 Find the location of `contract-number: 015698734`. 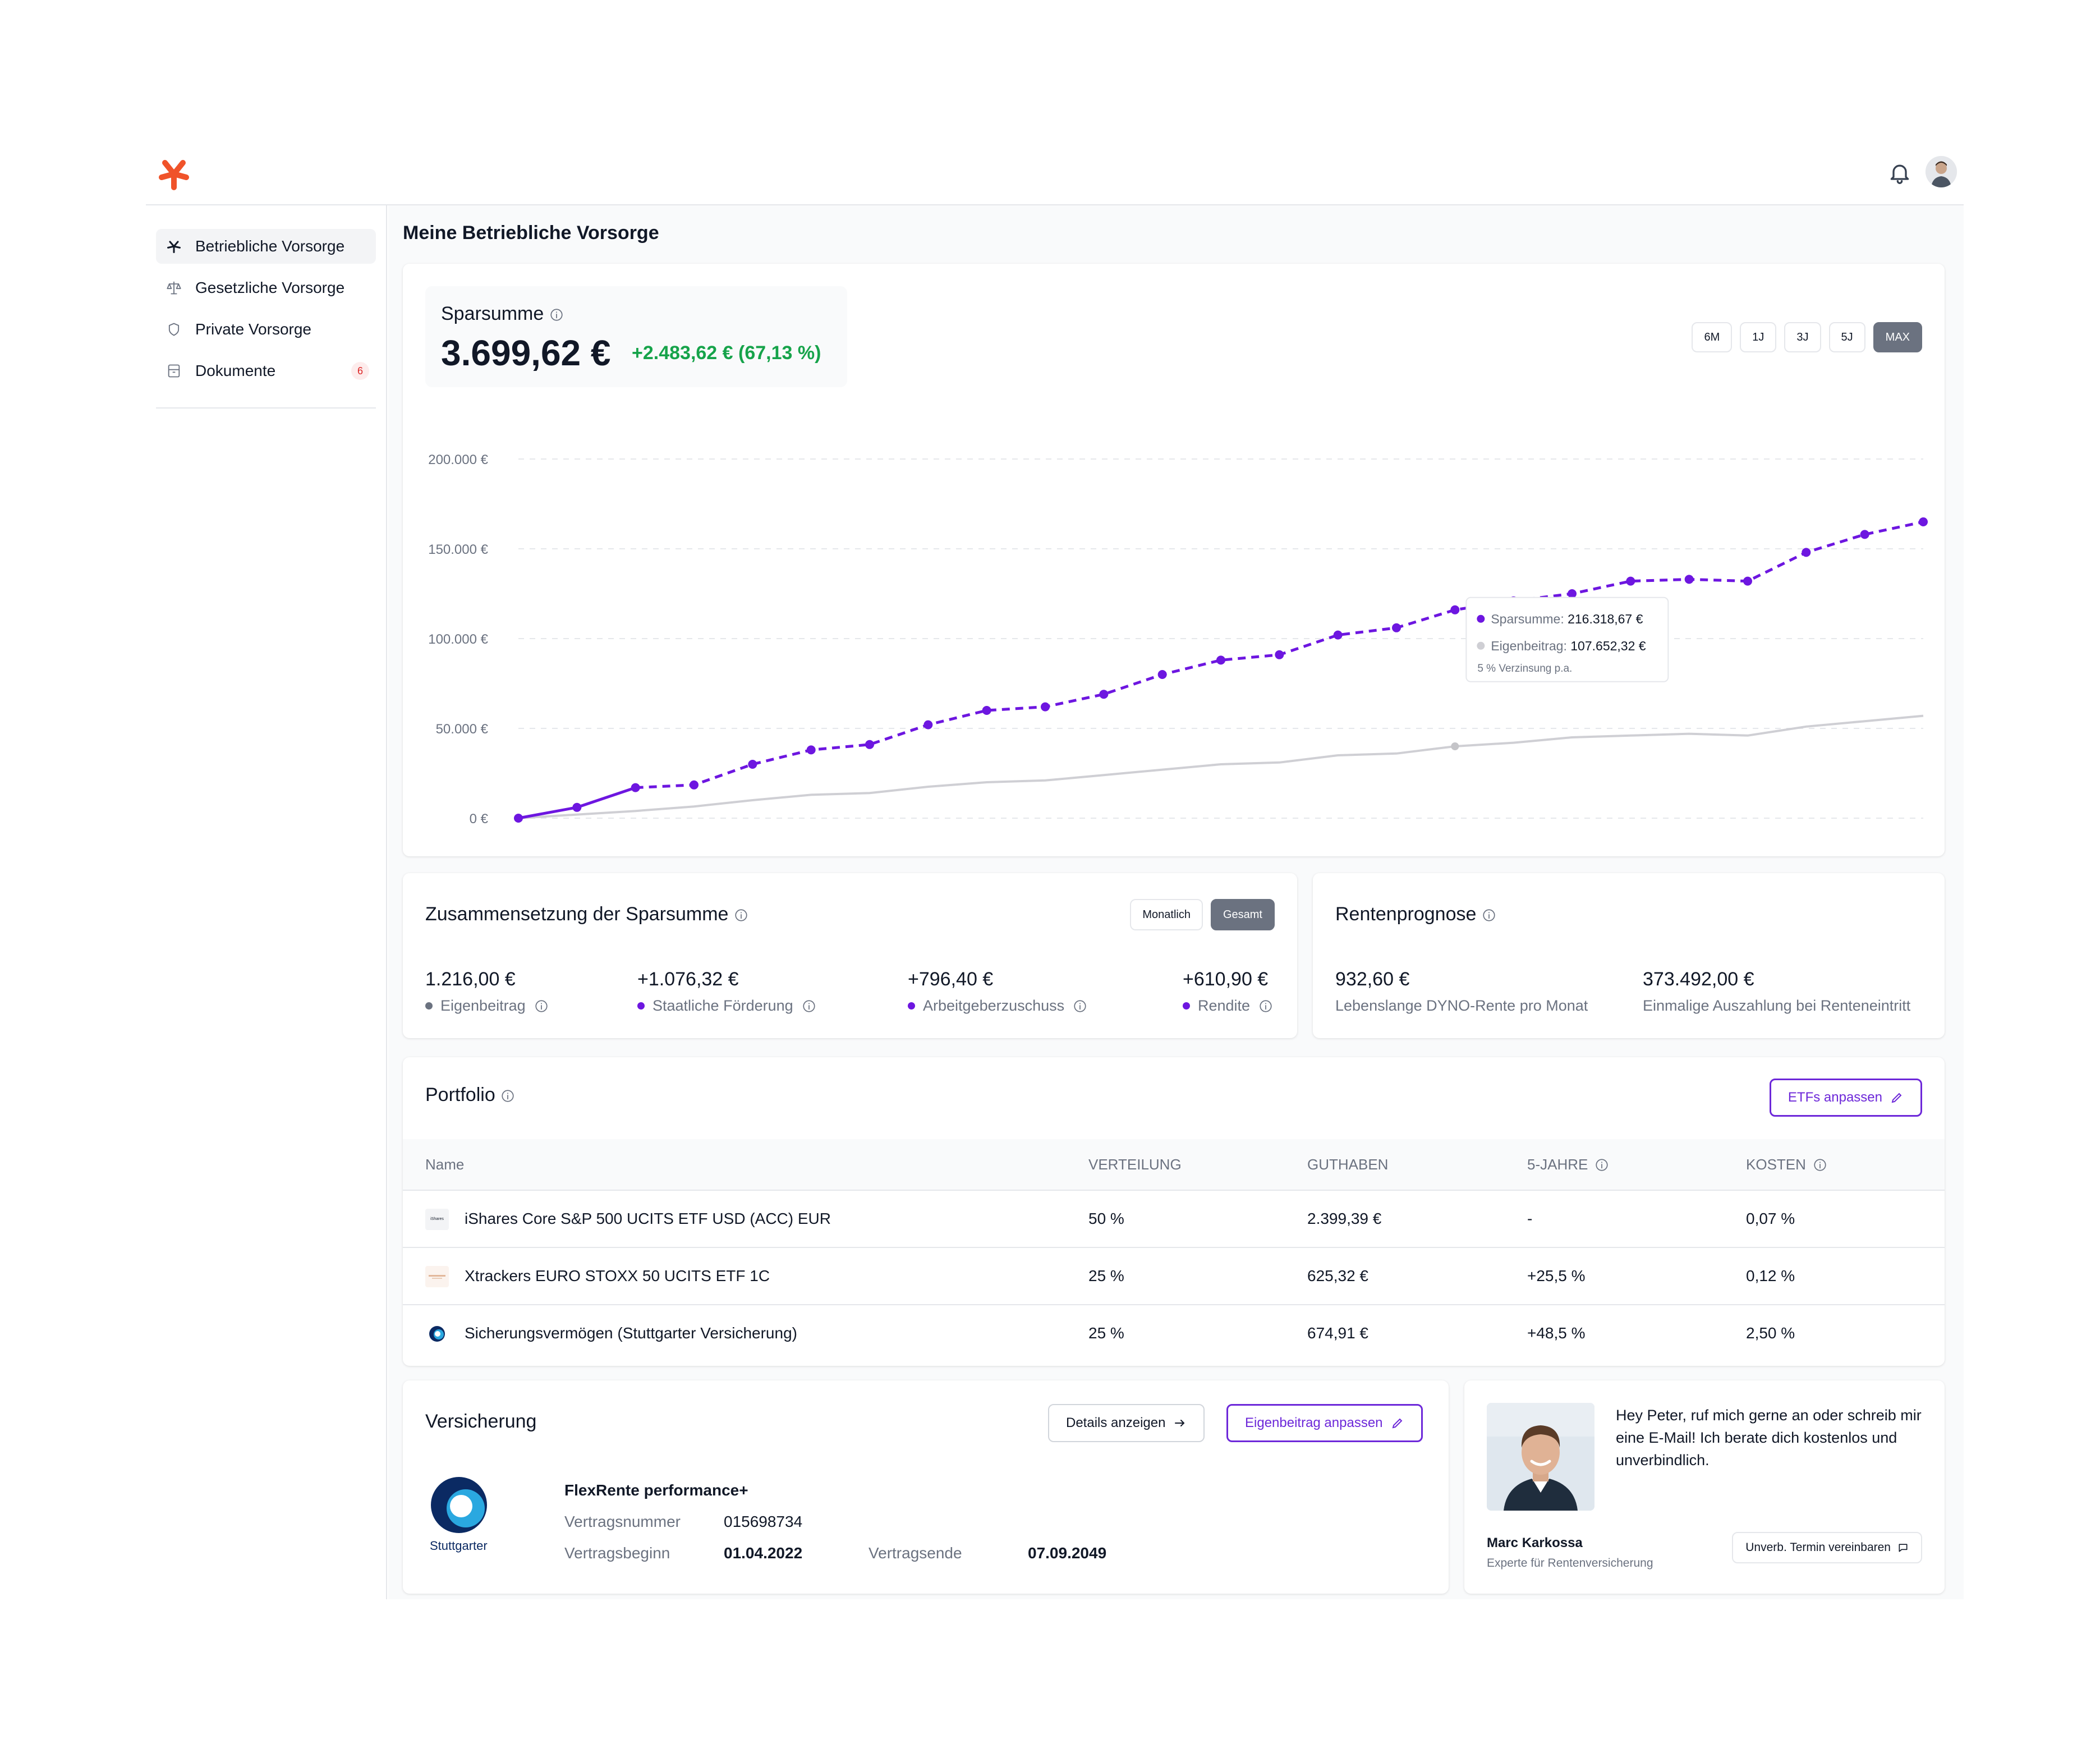

contract-number: 015698734 is located at coordinates (764, 1521).